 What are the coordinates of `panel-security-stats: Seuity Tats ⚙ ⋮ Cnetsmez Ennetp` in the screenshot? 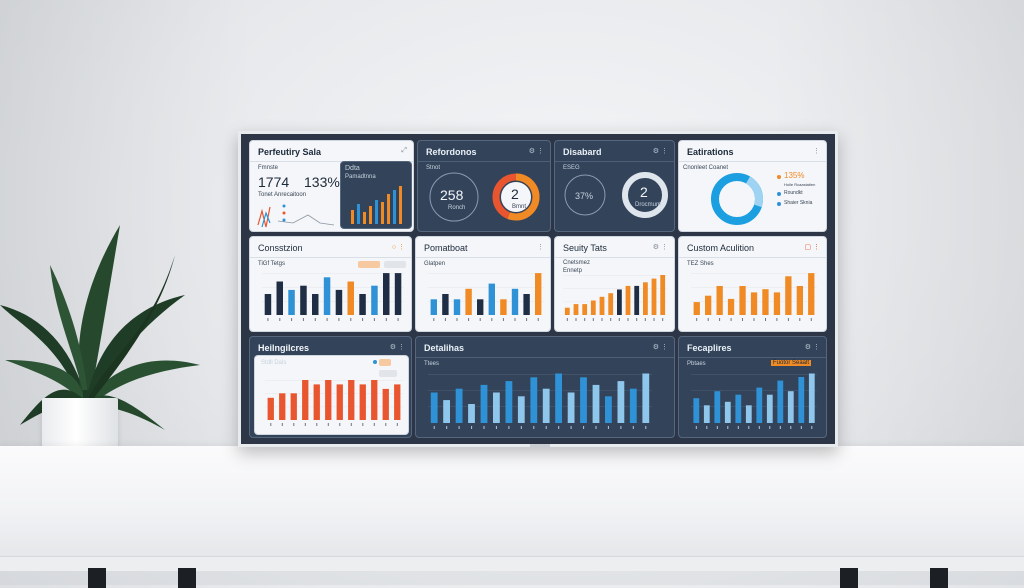 It's located at (614, 284).